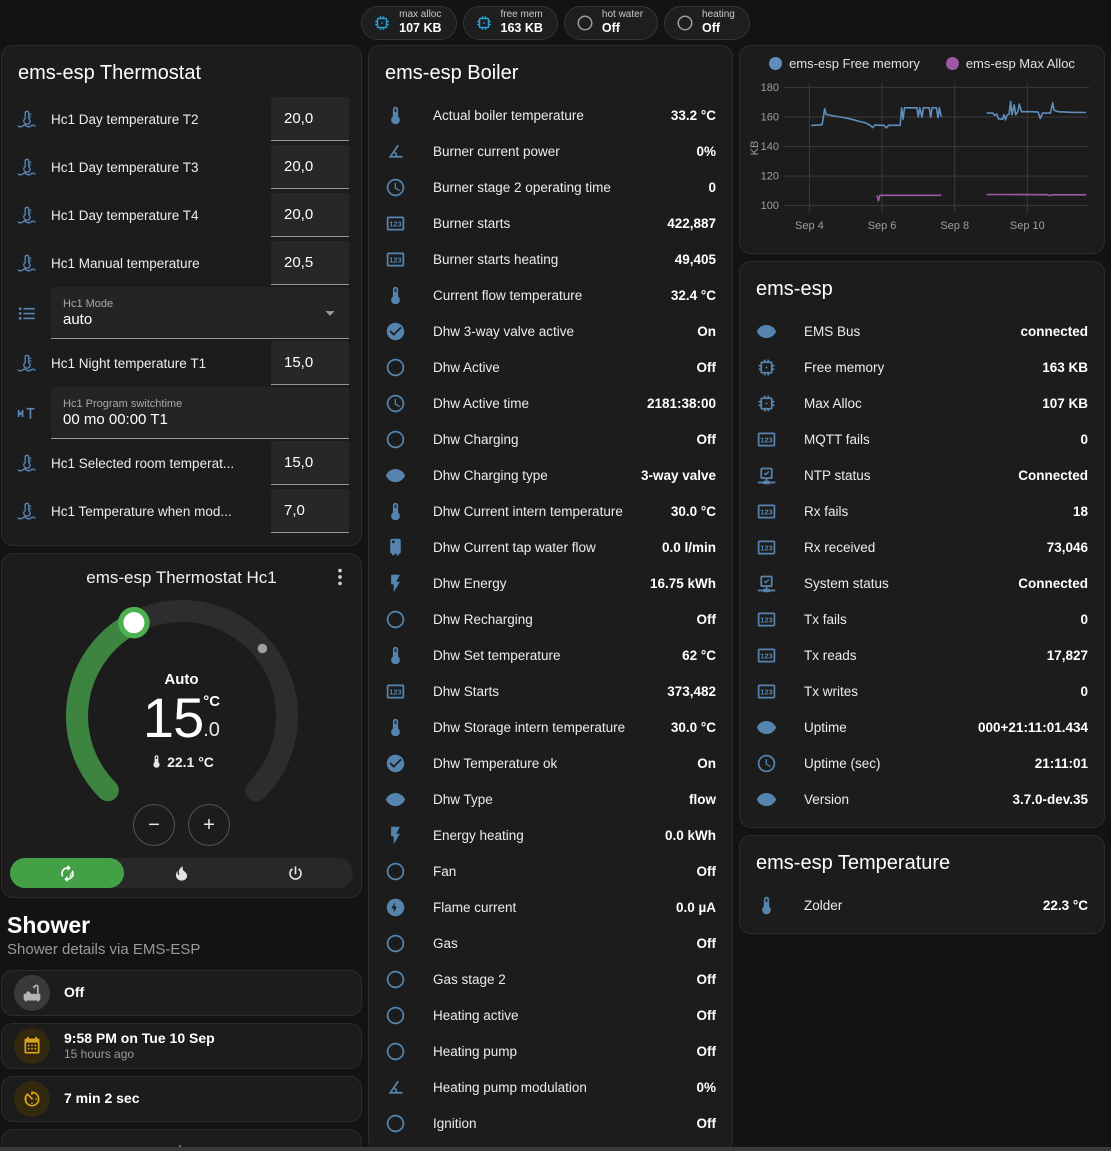  What do you see at coordinates (611, 22) in the screenshot?
I see `status-badge: hot water Off` at bounding box center [611, 22].